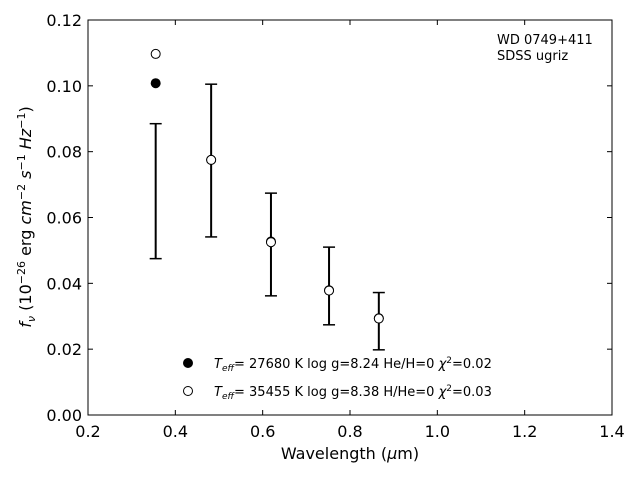 This screenshot has width=640, height=480. I want to click on legend-label-model-1: Teff= 27680 K log g=8.24 He/H=0 χ2=0.02, so click(353, 365).